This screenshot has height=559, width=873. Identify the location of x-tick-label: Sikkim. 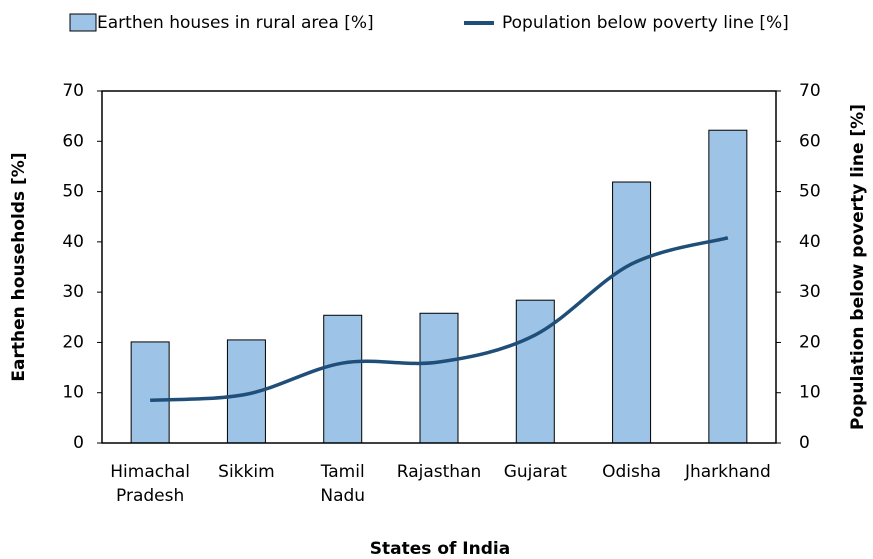
(246, 472).